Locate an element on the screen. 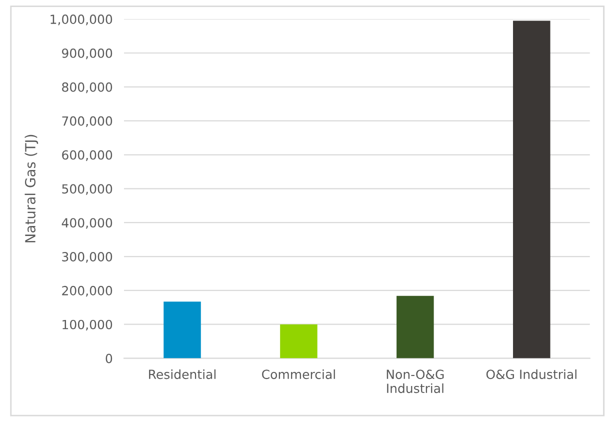 The width and height of the screenshot is (605, 424). y-tick-label: 0 is located at coordinates (109, 359).